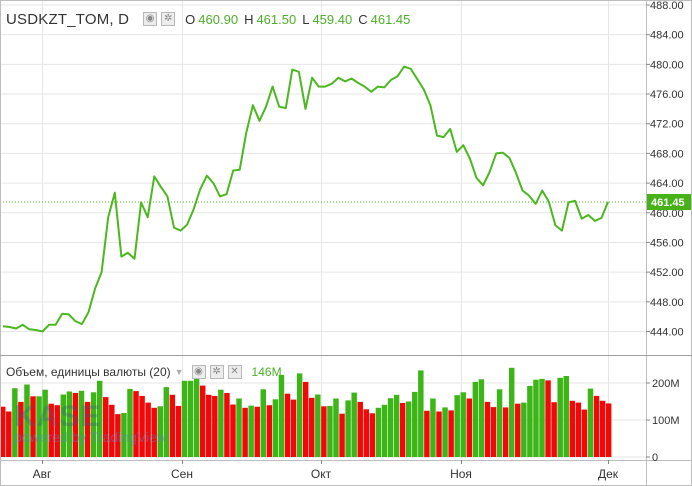  What do you see at coordinates (390, 19) in the screenshot?
I see `close-value: 461.45` at bounding box center [390, 19].